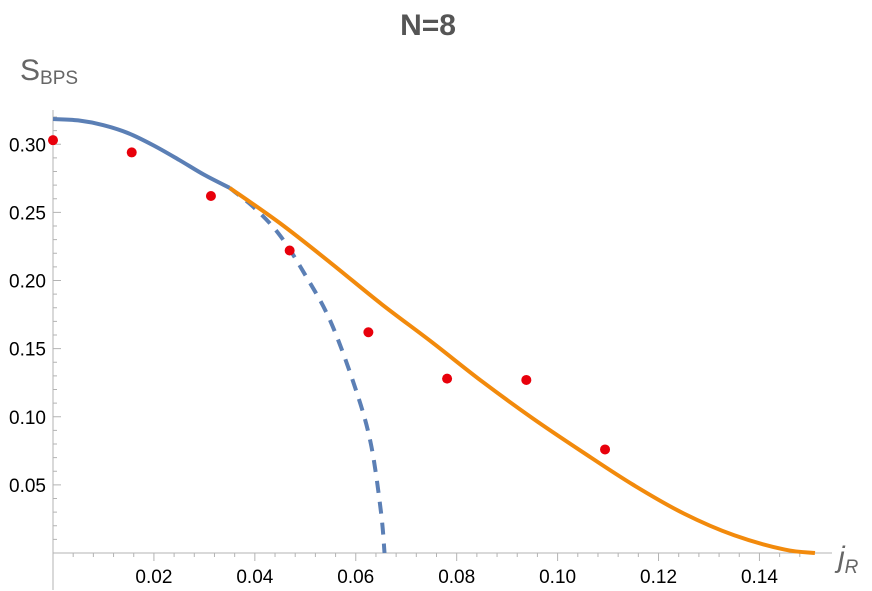 The height and width of the screenshot is (591, 872). Describe the element at coordinates (153, 577) in the screenshot. I see `x-tick-label: 0.02` at that location.